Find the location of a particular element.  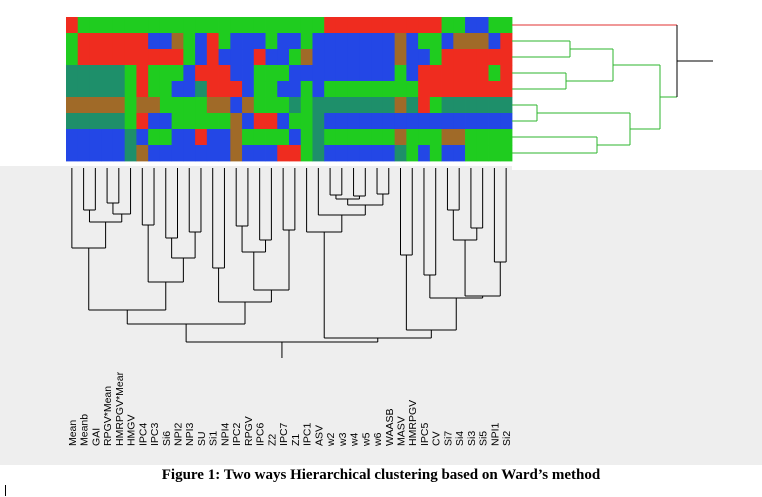

column-label: Meanb is located at coordinates (85, 430).